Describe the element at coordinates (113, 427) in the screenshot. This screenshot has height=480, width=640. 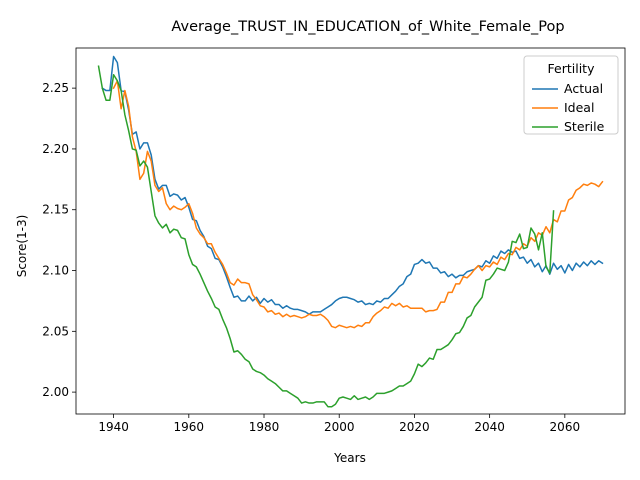
I see `x-tick-label: 1940` at that location.